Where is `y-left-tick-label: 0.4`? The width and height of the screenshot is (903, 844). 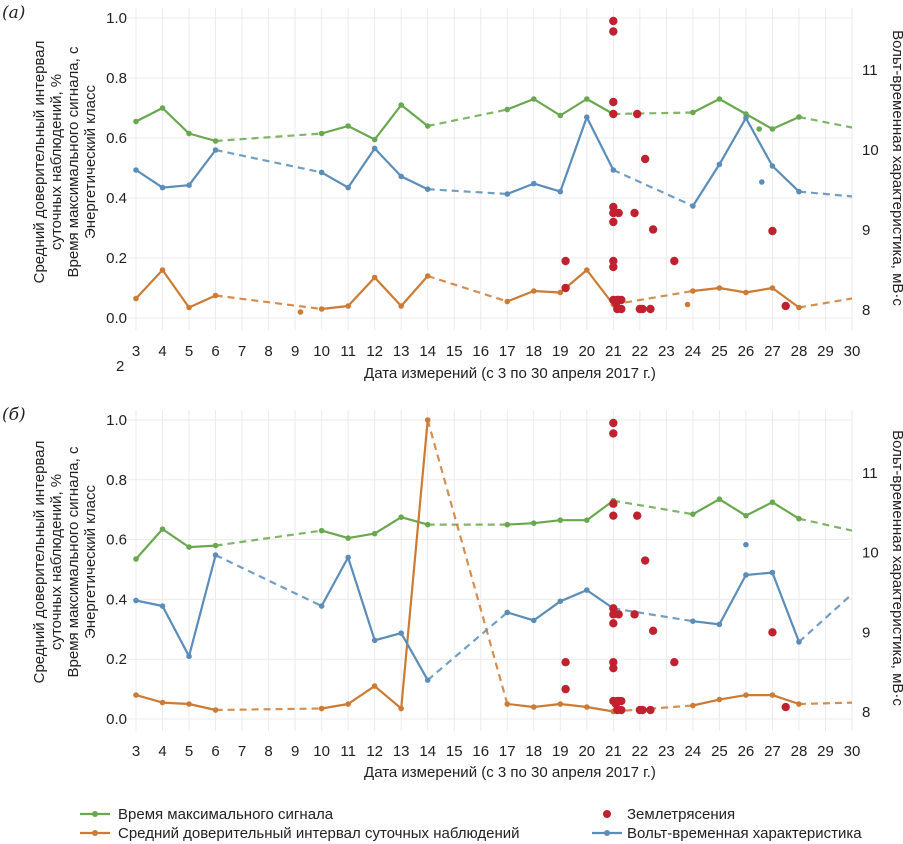
y-left-tick-label: 0.4 is located at coordinates (116, 198).